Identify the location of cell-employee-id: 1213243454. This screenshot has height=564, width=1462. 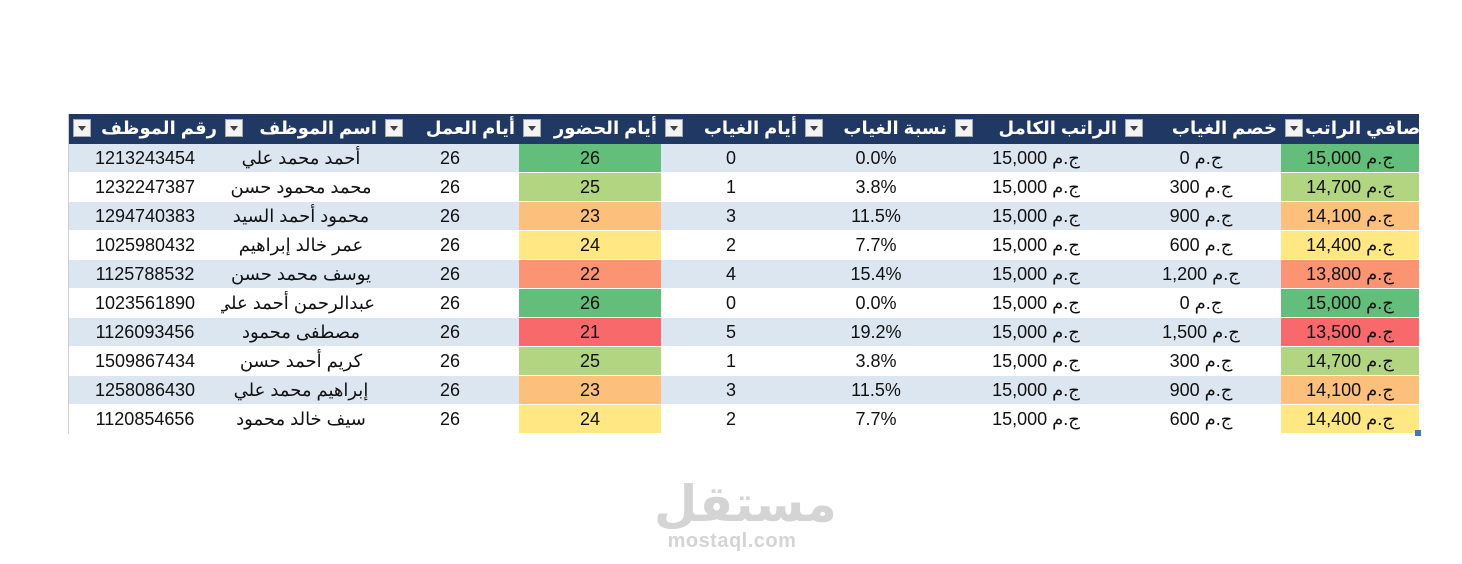
(145, 158).